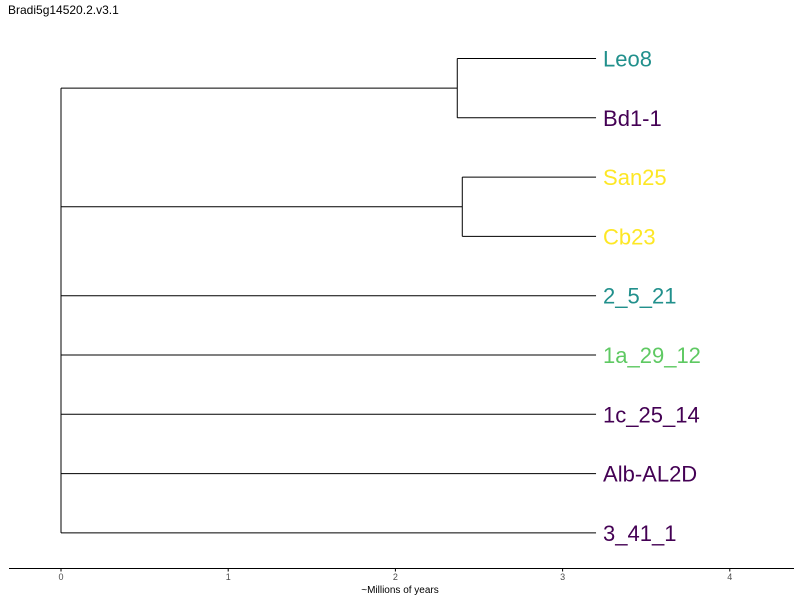 This screenshot has height=600, width=800. What do you see at coordinates (635, 177) in the screenshot?
I see `tip-label: San25` at bounding box center [635, 177].